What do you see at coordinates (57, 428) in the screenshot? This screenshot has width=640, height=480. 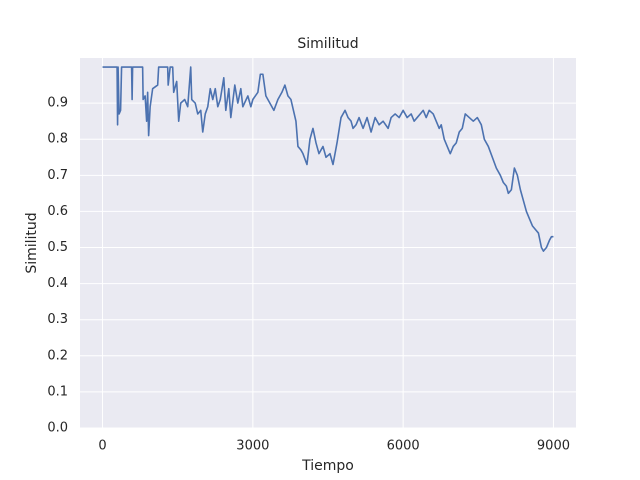 I see `y-tick-label: 0.0` at bounding box center [57, 428].